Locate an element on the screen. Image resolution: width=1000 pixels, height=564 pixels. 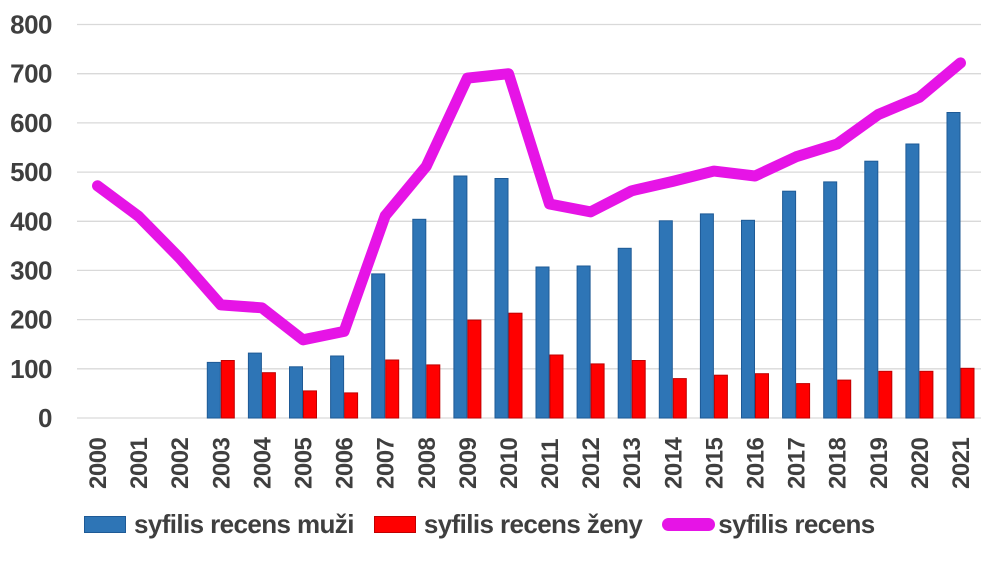
y-tick-label: 500 is located at coordinates (31, 172).